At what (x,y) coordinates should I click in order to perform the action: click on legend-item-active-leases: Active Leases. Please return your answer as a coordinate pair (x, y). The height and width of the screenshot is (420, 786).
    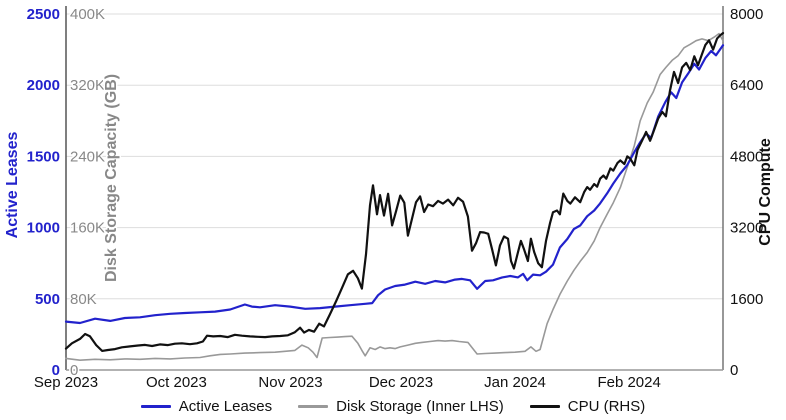
    Looking at the image, I should click on (206, 406).